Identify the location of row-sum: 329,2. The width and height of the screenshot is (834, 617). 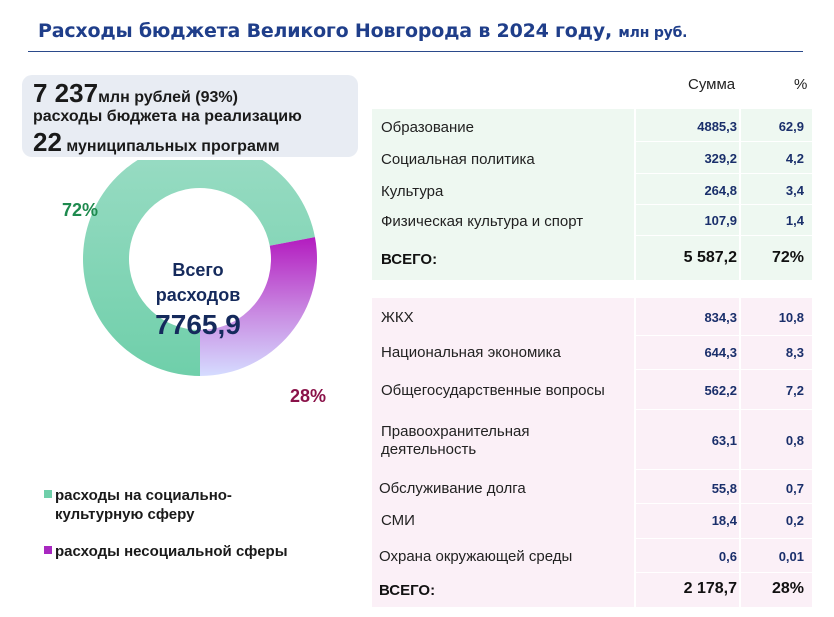
(720, 158).